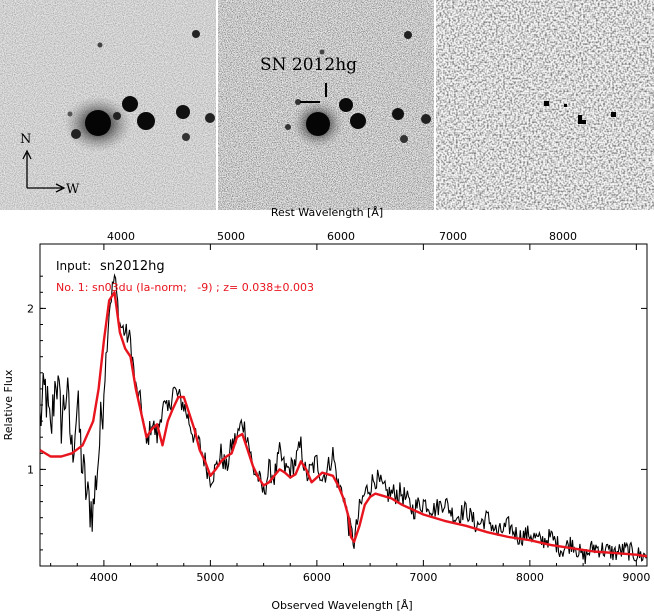 This screenshot has width=654, height=616. I want to click on image-panel-reference: N W, so click(108, 105).